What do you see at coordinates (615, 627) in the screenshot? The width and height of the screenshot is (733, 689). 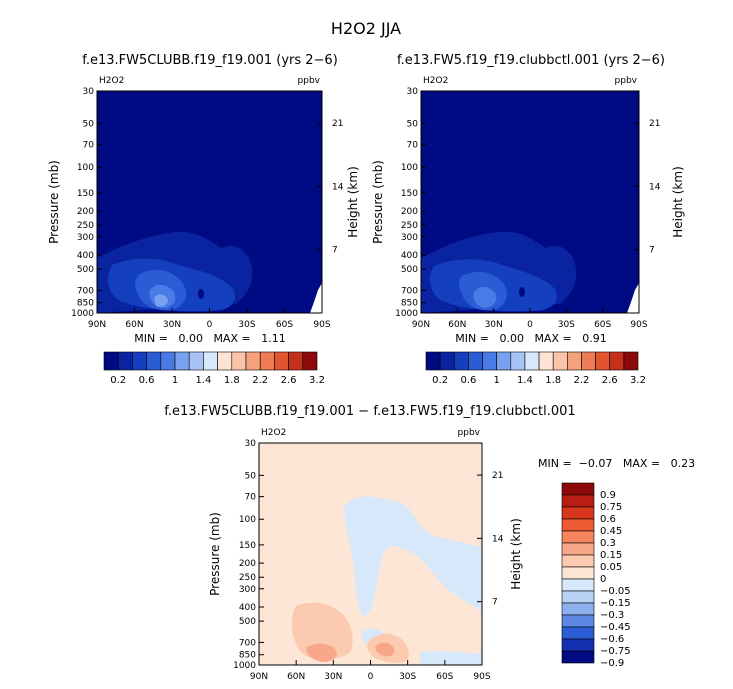 I see `colorbar-label: −0.45` at bounding box center [615, 627].